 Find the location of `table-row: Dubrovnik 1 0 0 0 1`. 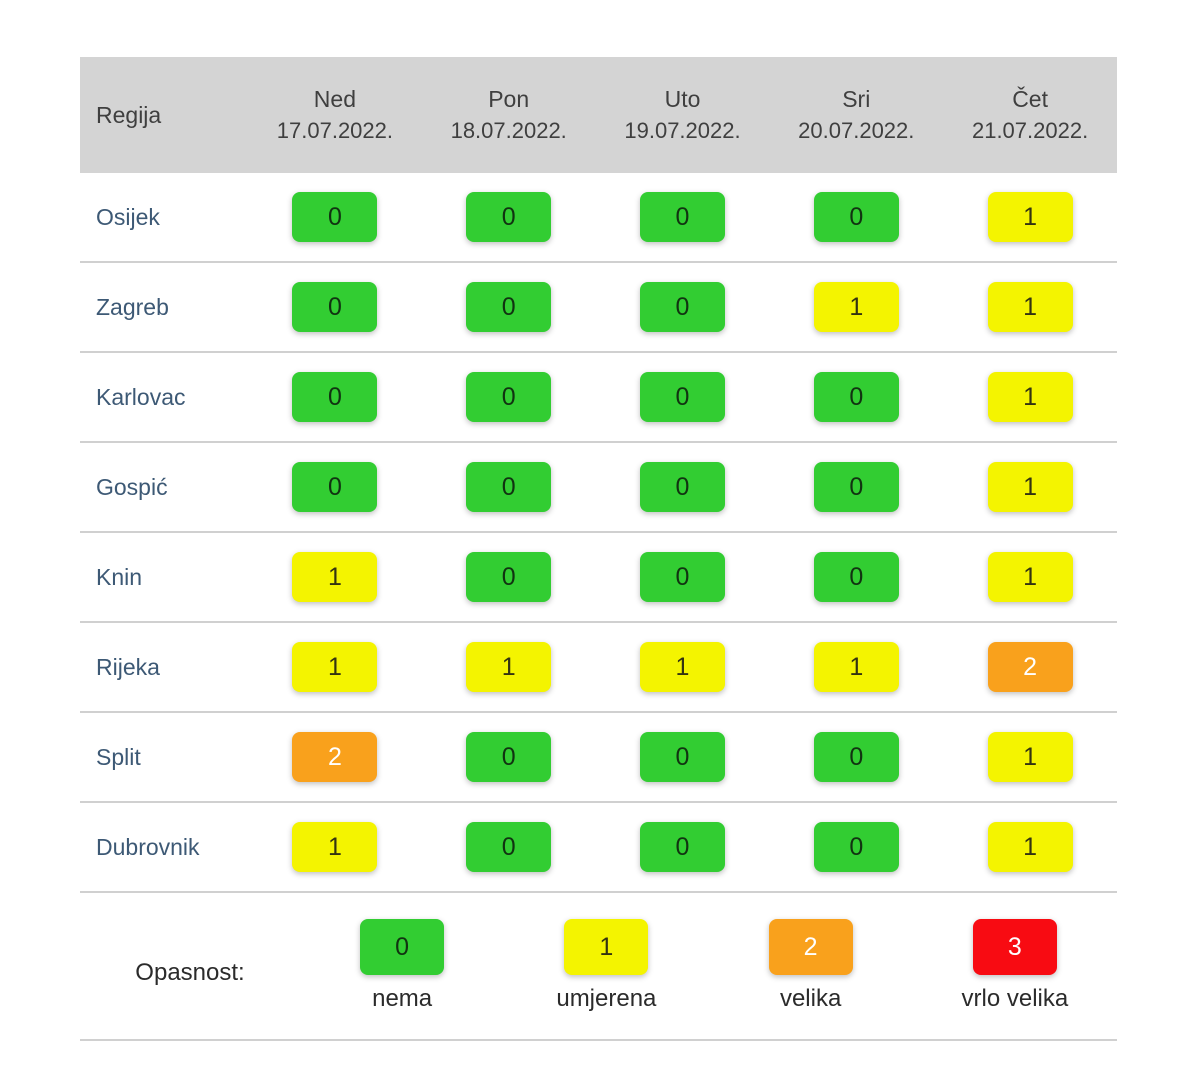

table-row: Dubrovnik 1 0 0 0 1 is located at coordinates (598, 848).